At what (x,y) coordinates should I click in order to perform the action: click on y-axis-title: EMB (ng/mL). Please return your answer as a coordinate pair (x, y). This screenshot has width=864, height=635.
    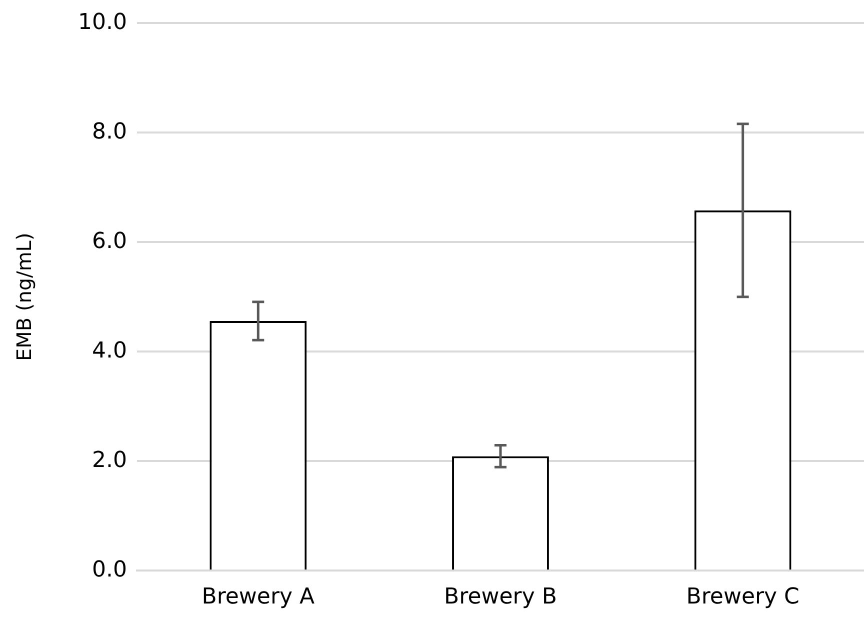
    Looking at the image, I should click on (24, 297).